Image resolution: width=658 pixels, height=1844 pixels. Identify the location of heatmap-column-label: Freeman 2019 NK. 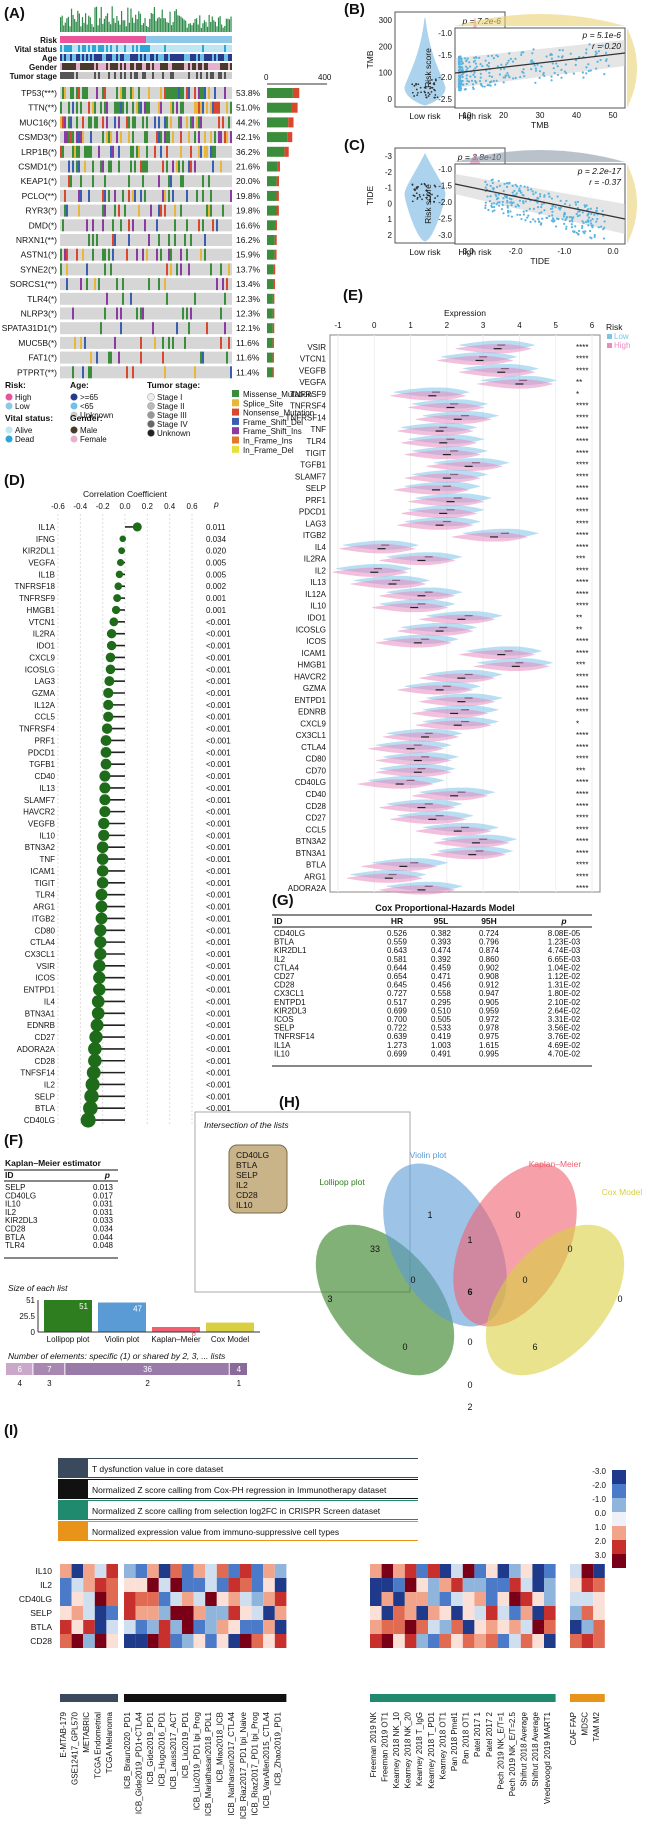
(373, 1744).